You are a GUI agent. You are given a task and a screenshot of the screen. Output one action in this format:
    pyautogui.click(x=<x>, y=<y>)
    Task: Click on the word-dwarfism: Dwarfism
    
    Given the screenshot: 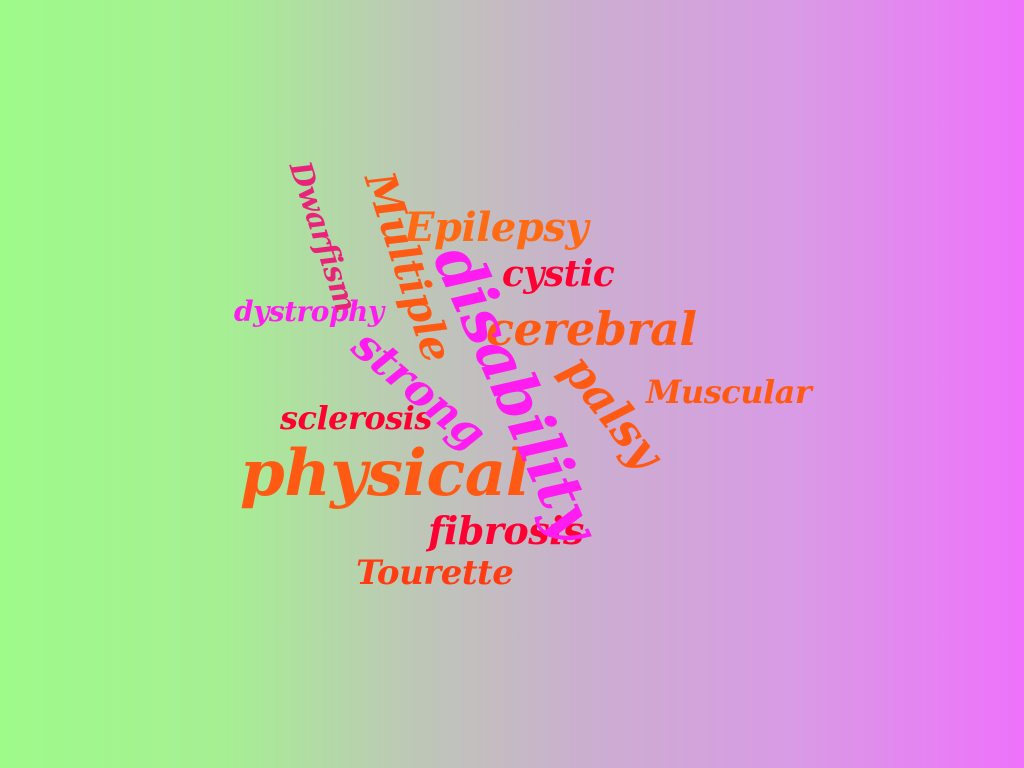 What is the action you would take?
    pyautogui.click(x=322, y=237)
    